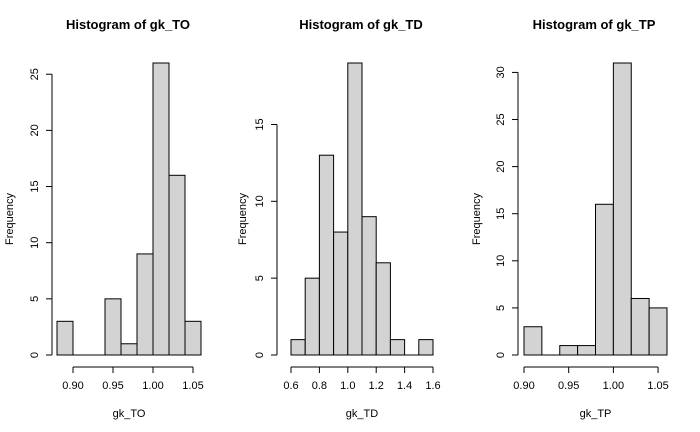 This screenshot has height=432, width=700. What do you see at coordinates (362, 414) in the screenshot?
I see `x-axis-label: gk_TD` at bounding box center [362, 414].